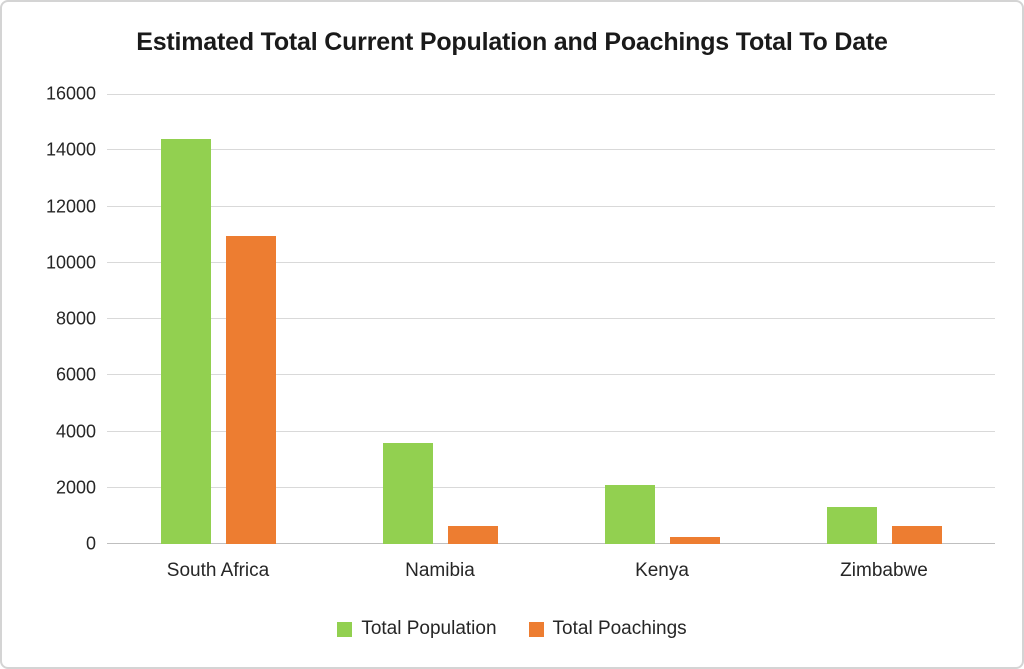 The image size is (1024, 669). Describe the element at coordinates (75, 431) in the screenshot. I see `y-tick-label: 4000` at that location.